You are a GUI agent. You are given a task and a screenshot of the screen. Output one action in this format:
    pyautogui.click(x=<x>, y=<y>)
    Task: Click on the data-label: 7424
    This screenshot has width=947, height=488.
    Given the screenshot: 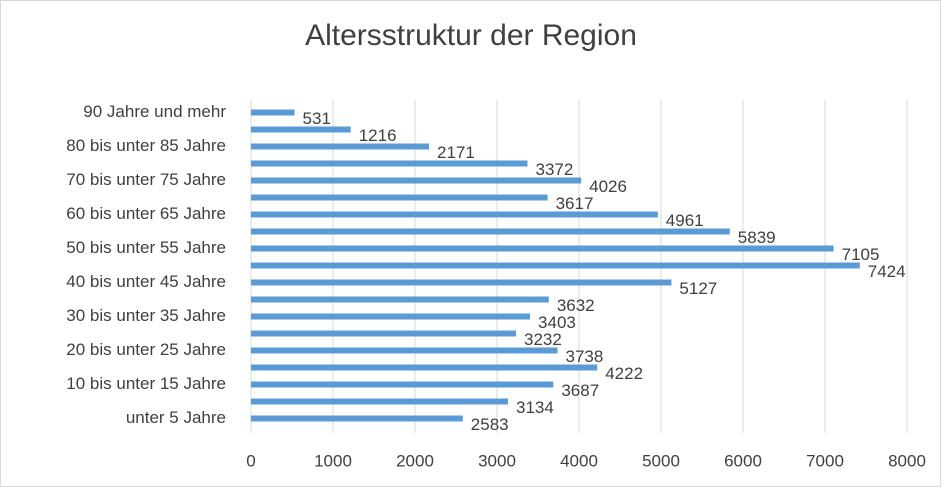 What is the action you would take?
    pyautogui.click(x=887, y=271)
    